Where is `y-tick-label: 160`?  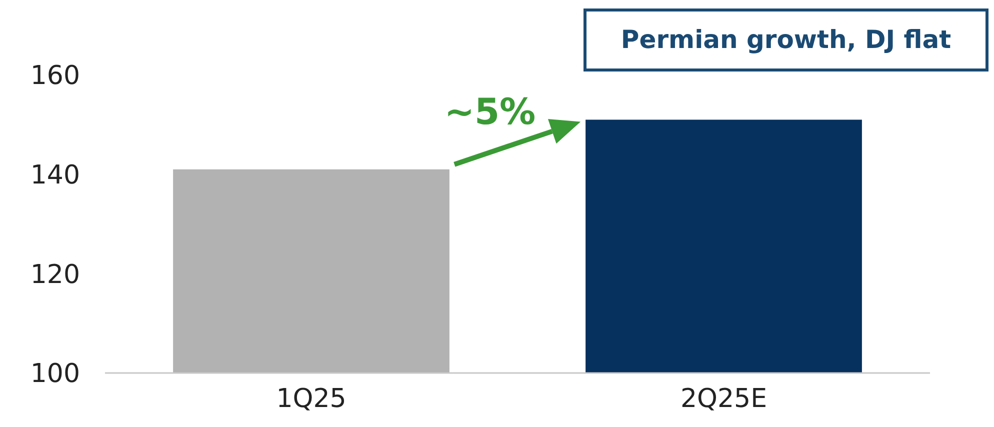
y-tick-label: 160 is located at coordinates (55, 76).